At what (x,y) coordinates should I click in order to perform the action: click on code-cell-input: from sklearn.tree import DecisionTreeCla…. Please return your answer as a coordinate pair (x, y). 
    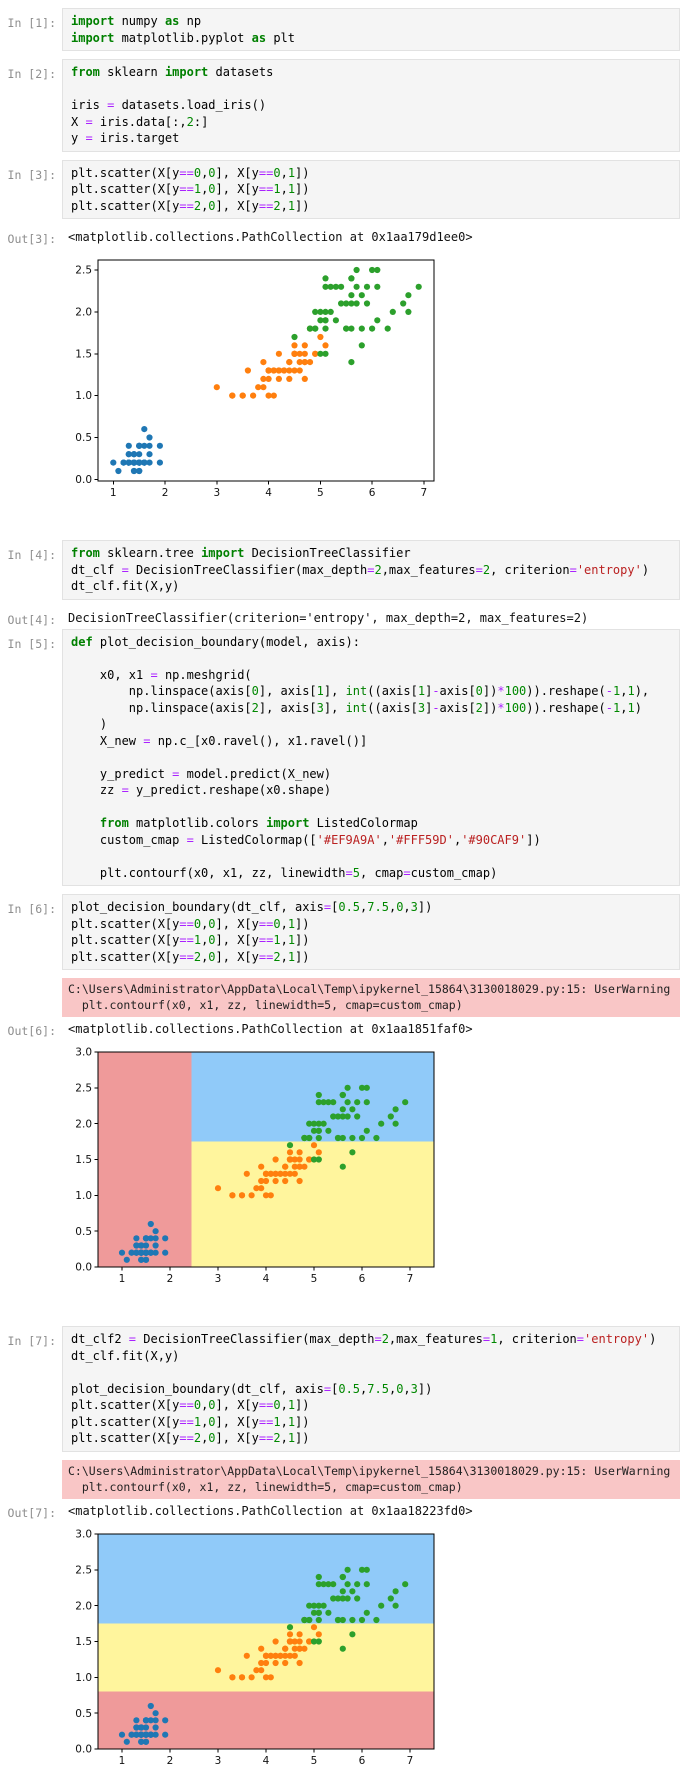
    Looking at the image, I should click on (371, 570).